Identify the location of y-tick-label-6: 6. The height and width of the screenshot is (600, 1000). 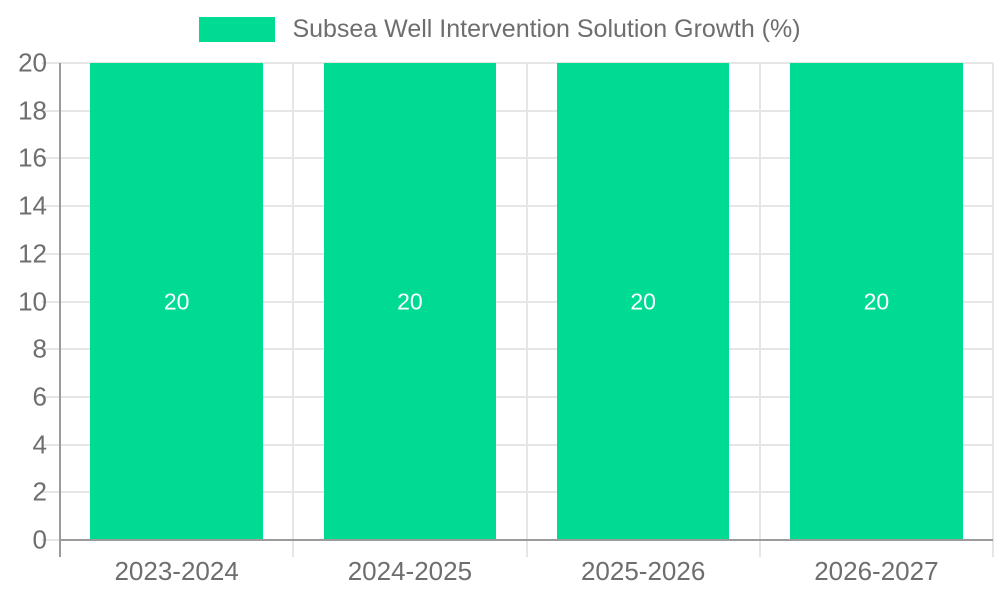
(39, 396).